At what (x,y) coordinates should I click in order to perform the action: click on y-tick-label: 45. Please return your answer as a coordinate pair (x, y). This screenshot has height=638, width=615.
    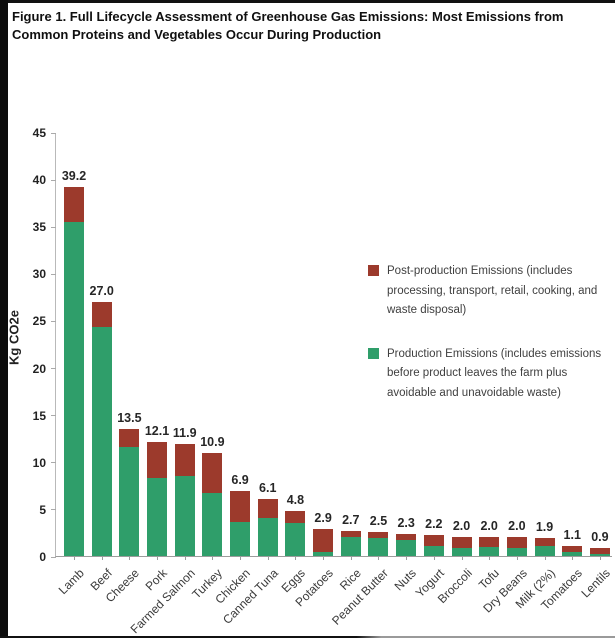
    Looking at the image, I should click on (39, 133).